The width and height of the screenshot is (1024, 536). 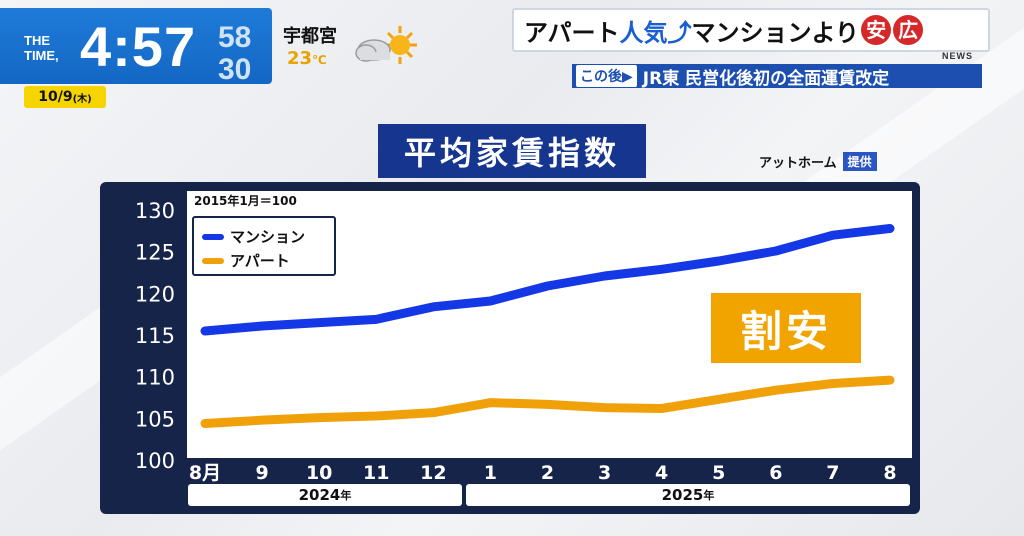 What do you see at coordinates (718, 473) in the screenshot?
I see `x-tick-label: 5` at bounding box center [718, 473].